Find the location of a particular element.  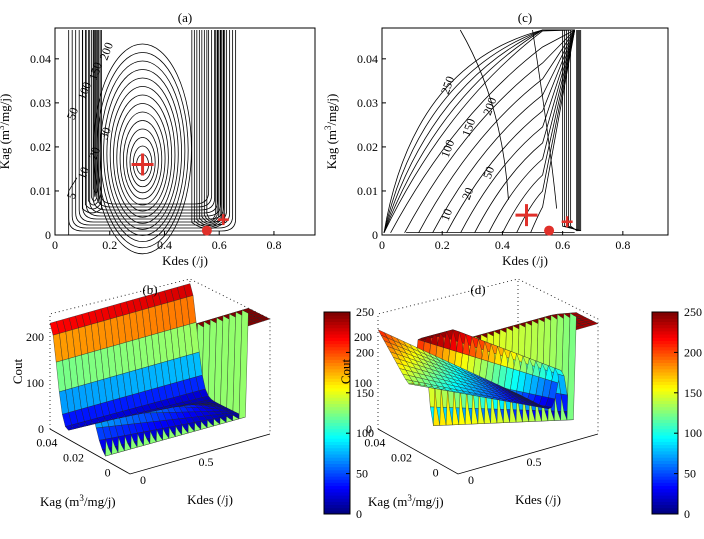

panel-title: (d) is located at coordinates (477, 289).